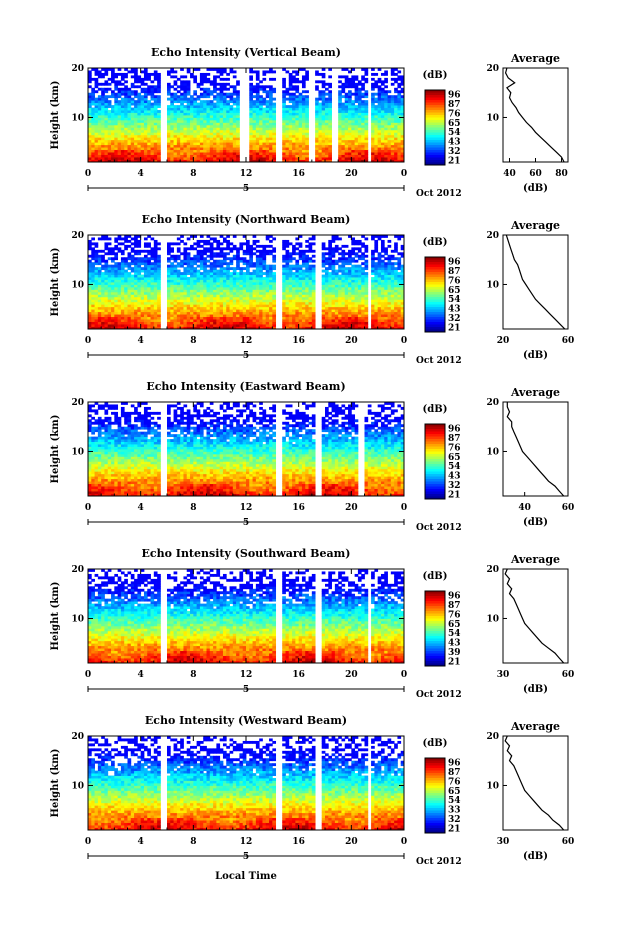  I want to click on x-tick-label: 16, so click(298, 174).